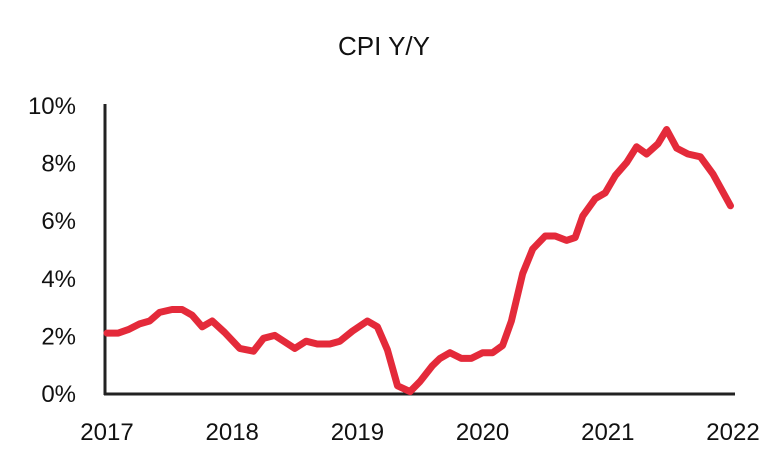 The width and height of the screenshot is (768, 469). Describe the element at coordinates (732, 432) in the screenshot. I see `x-tick-label: 2022` at that location.